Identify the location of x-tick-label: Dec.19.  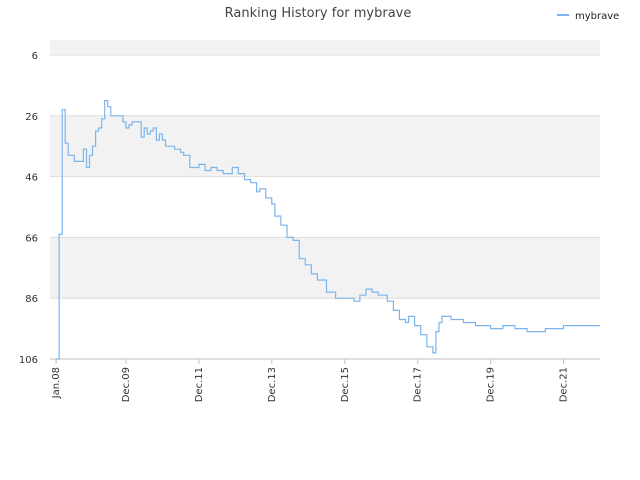
(491, 384).